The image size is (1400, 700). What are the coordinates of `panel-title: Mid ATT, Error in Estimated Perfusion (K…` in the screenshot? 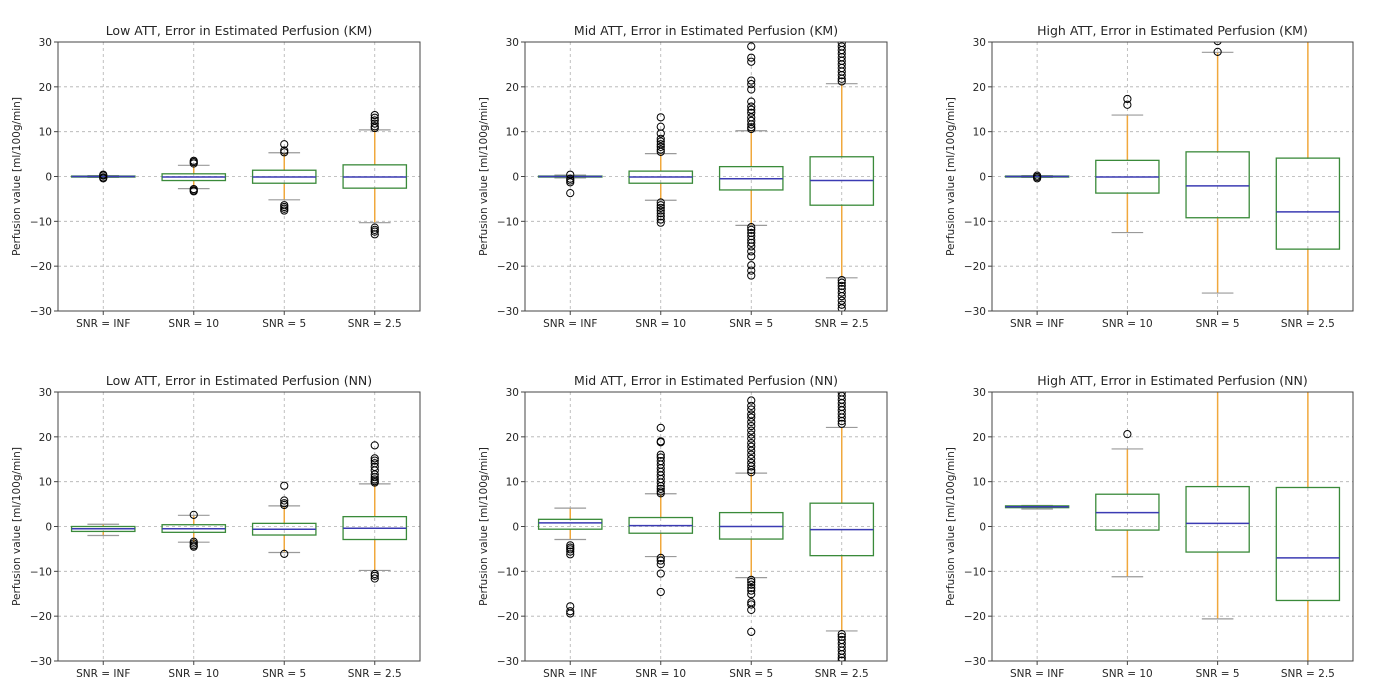 It's located at (706, 30).